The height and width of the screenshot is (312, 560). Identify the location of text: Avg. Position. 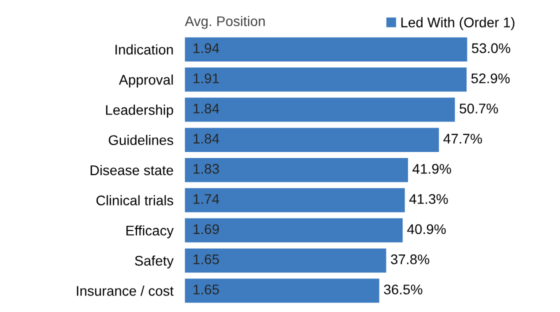
(224, 22).